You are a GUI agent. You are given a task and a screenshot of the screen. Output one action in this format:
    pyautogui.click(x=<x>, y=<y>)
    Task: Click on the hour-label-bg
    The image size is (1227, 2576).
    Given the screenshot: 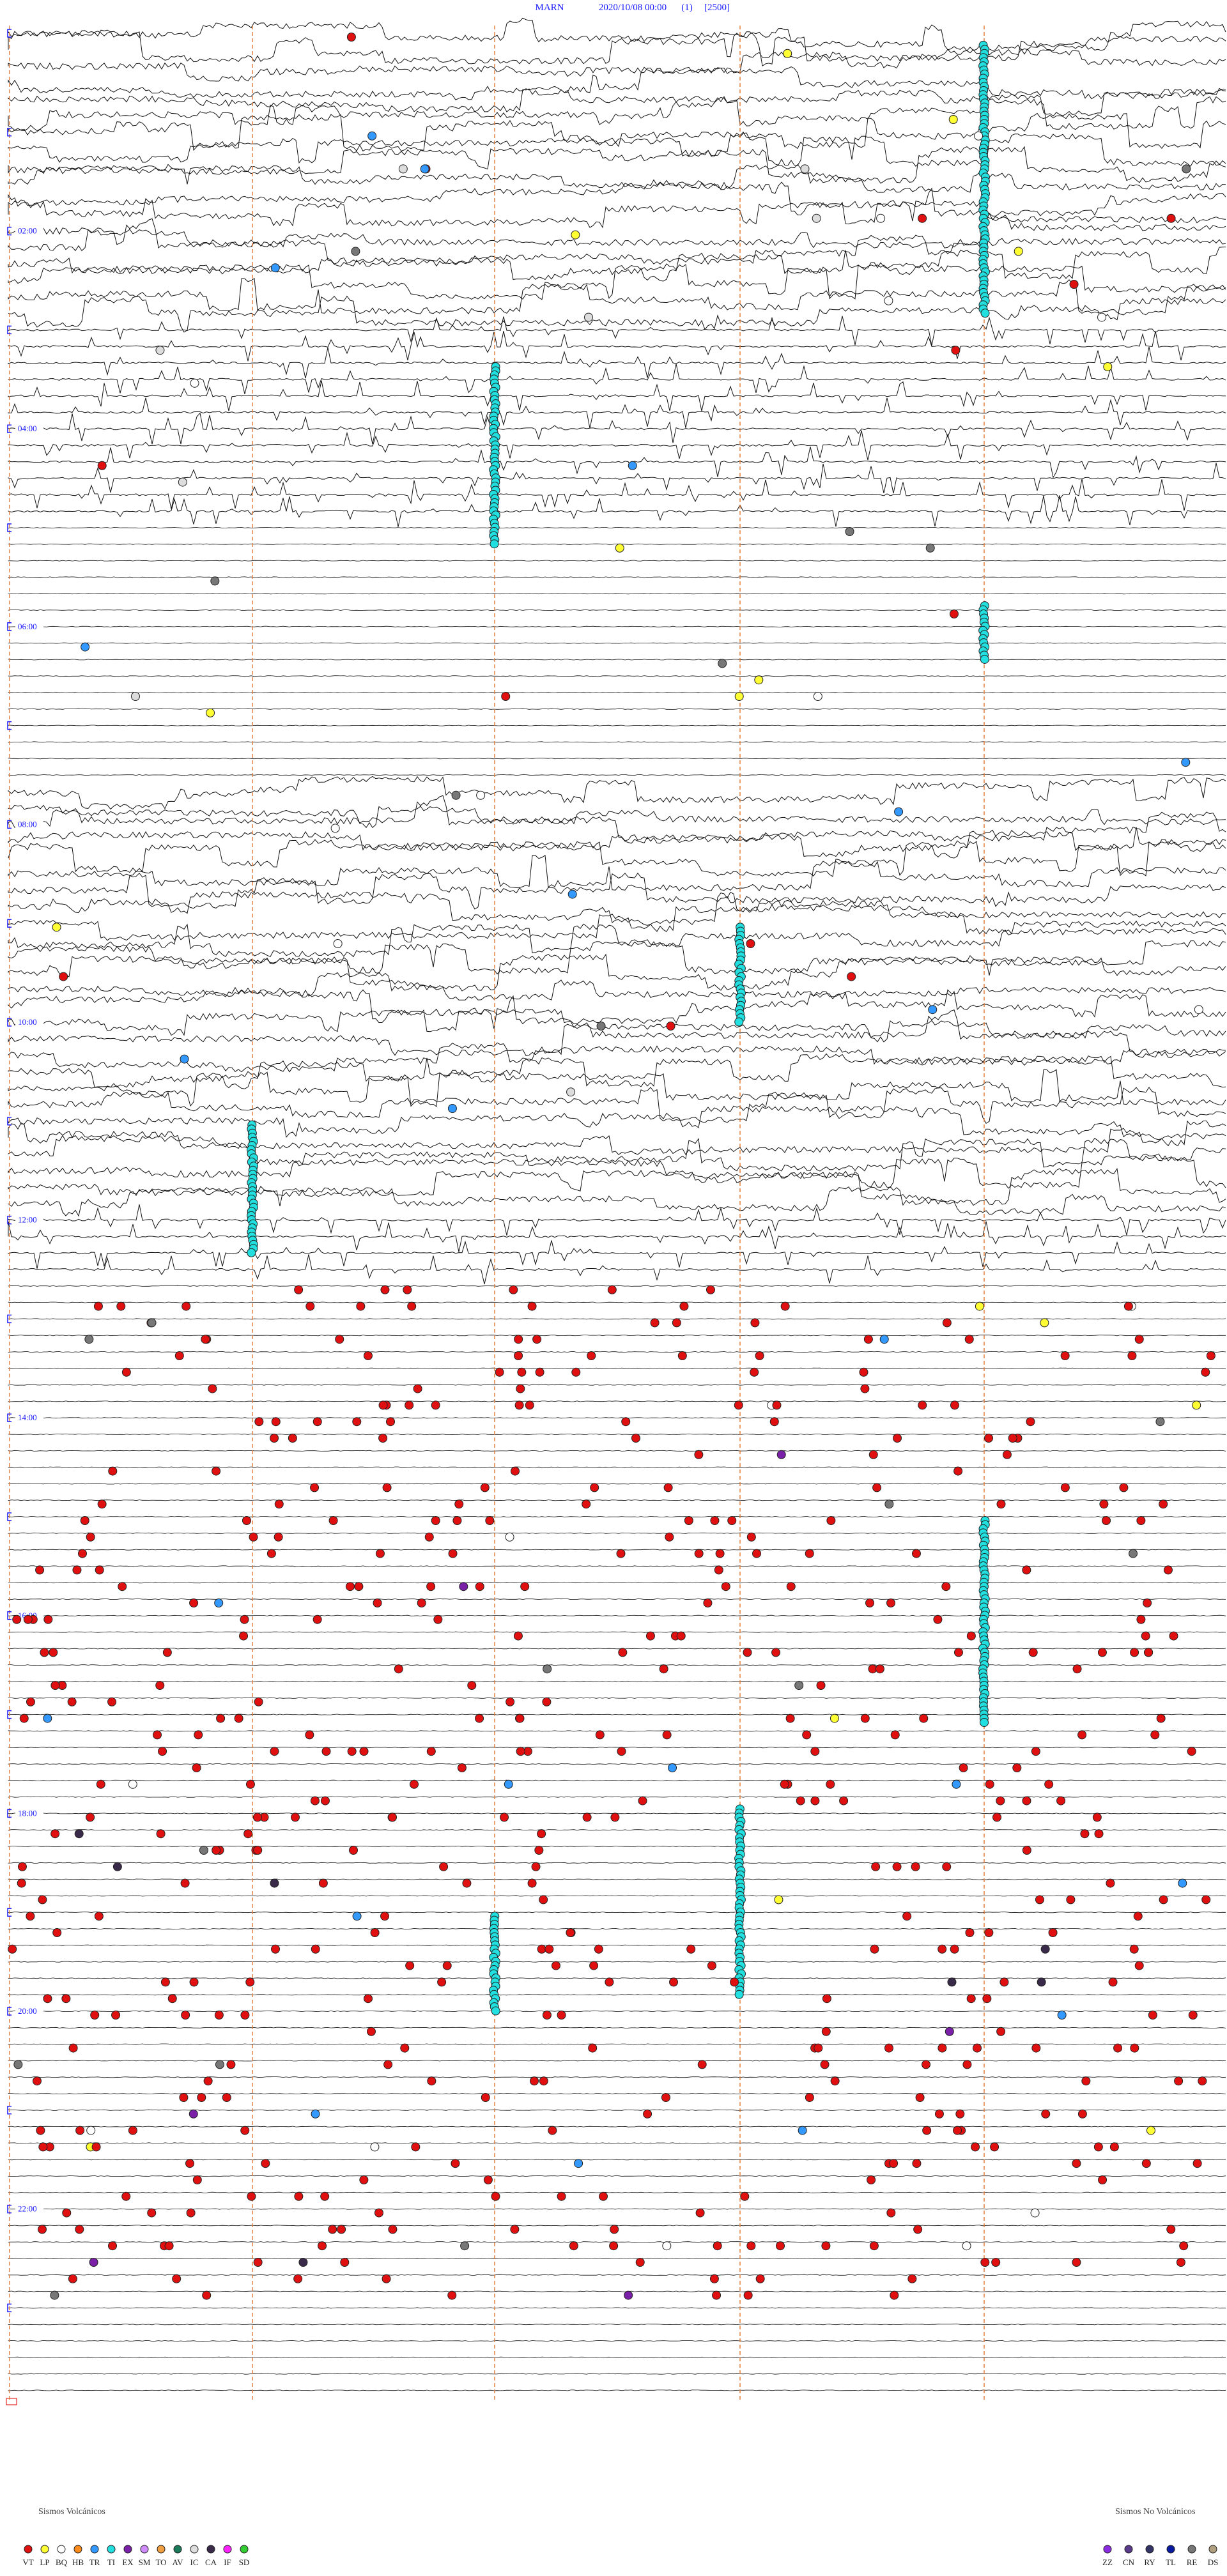 What is the action you would take?
    pyautogui.click(x=29, y=1417)
    